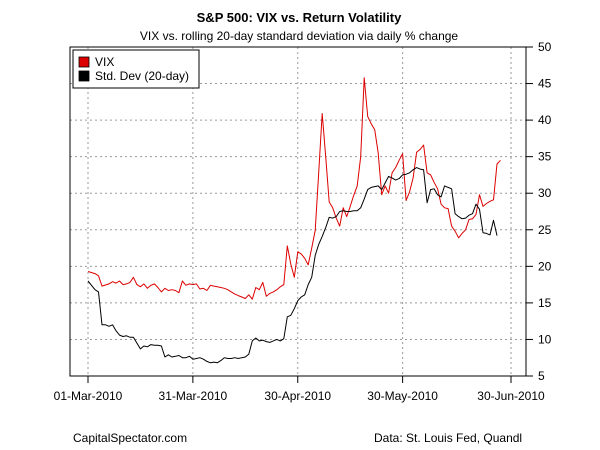  Describe the element at coordinates (104, 62) in the screenshot. I see `legend-label-vix: VIX` at that location.